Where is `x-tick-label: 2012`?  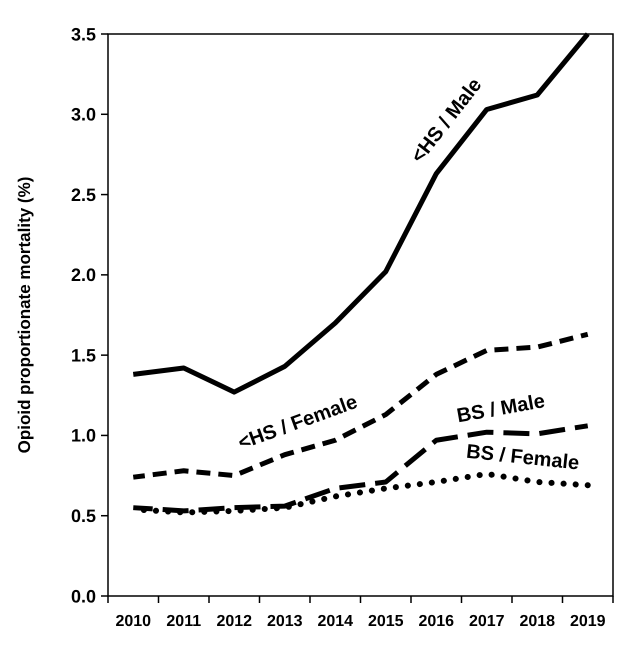 x-tick-label: 2012 is located at coordinates (234, 621).